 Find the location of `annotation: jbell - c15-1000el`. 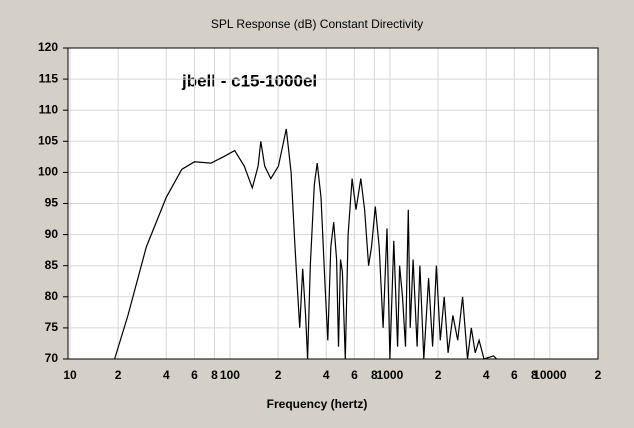

annotation: jbell - c15-1000el is located at coordinates (249, 80).